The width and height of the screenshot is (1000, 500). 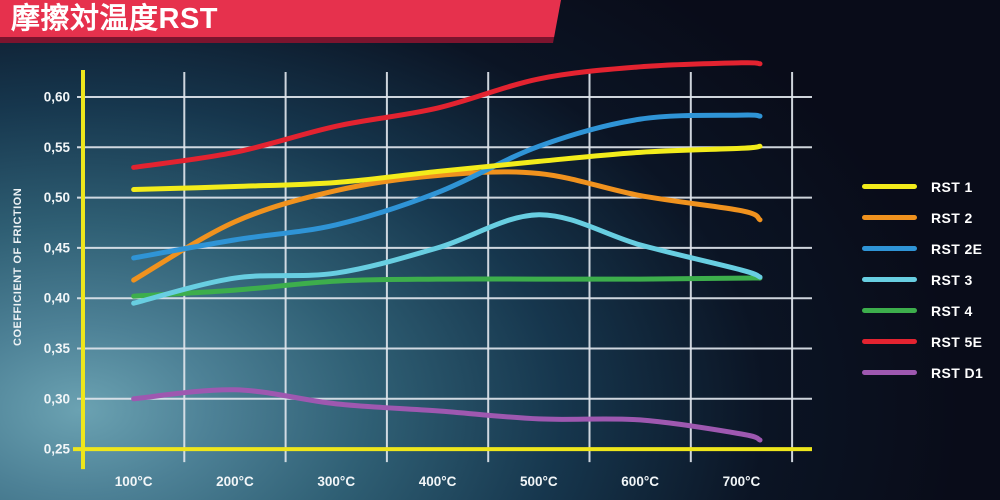 I want to click on legend-item-rst-3: RST 3, so click(x=922, y=279).